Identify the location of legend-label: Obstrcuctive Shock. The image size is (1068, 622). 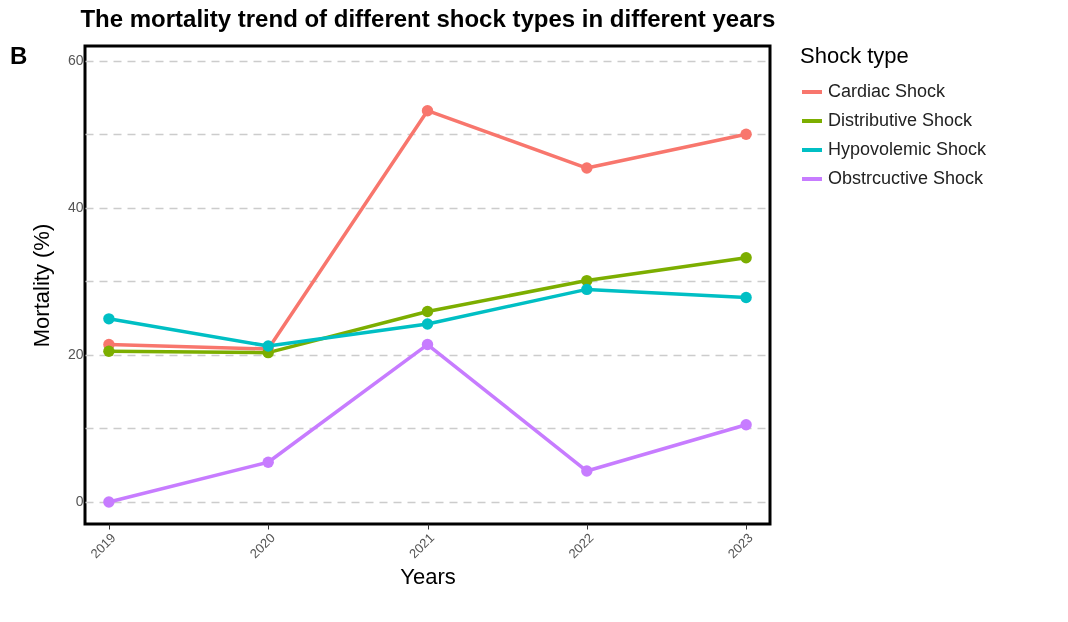
(906, 178).